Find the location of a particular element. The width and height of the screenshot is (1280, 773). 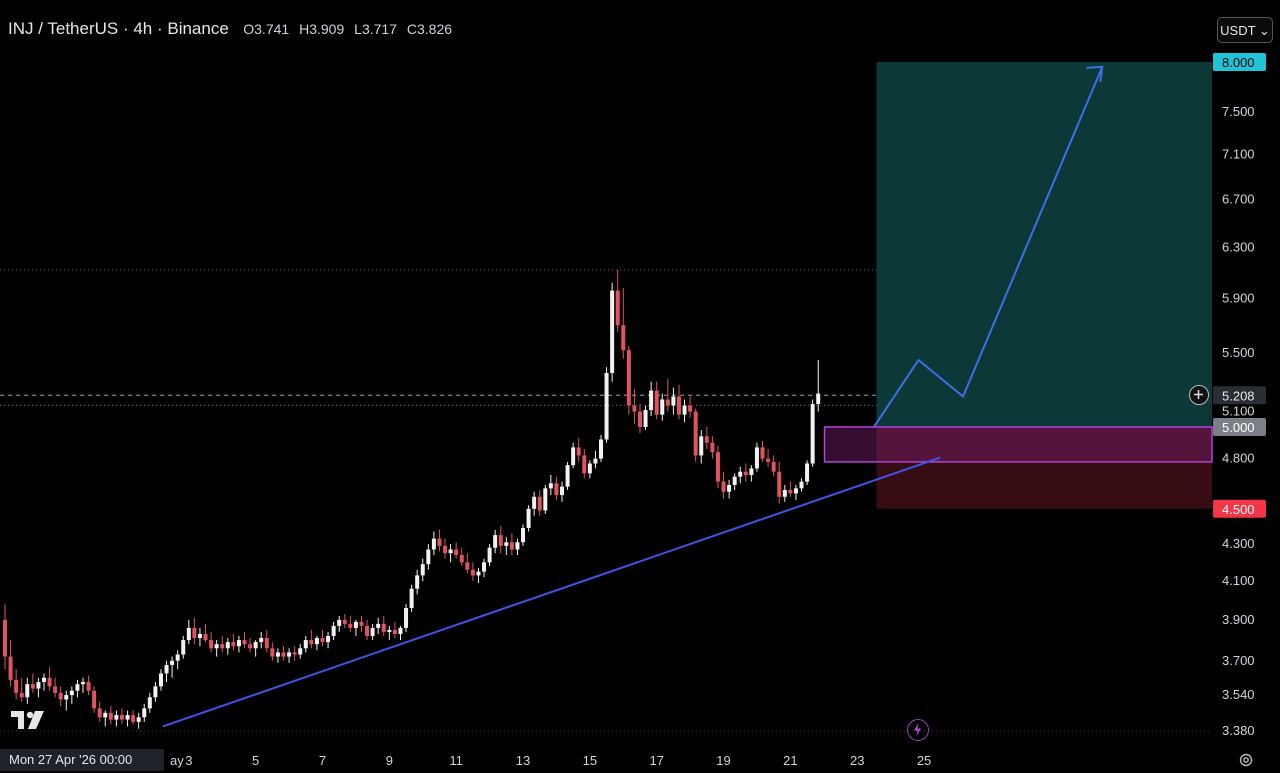

time-tick-label: 17 is located at coordinates (656, 760).